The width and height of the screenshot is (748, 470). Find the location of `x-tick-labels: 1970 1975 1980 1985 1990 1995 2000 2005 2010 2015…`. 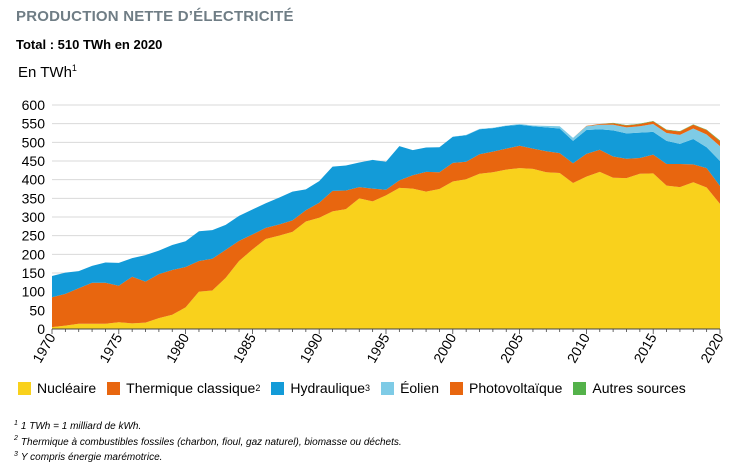

x-tick-labels: 1970 1975 1980 1985 1990 1995 2000 2005 2010 2015… is located at coordinates (378, 347).